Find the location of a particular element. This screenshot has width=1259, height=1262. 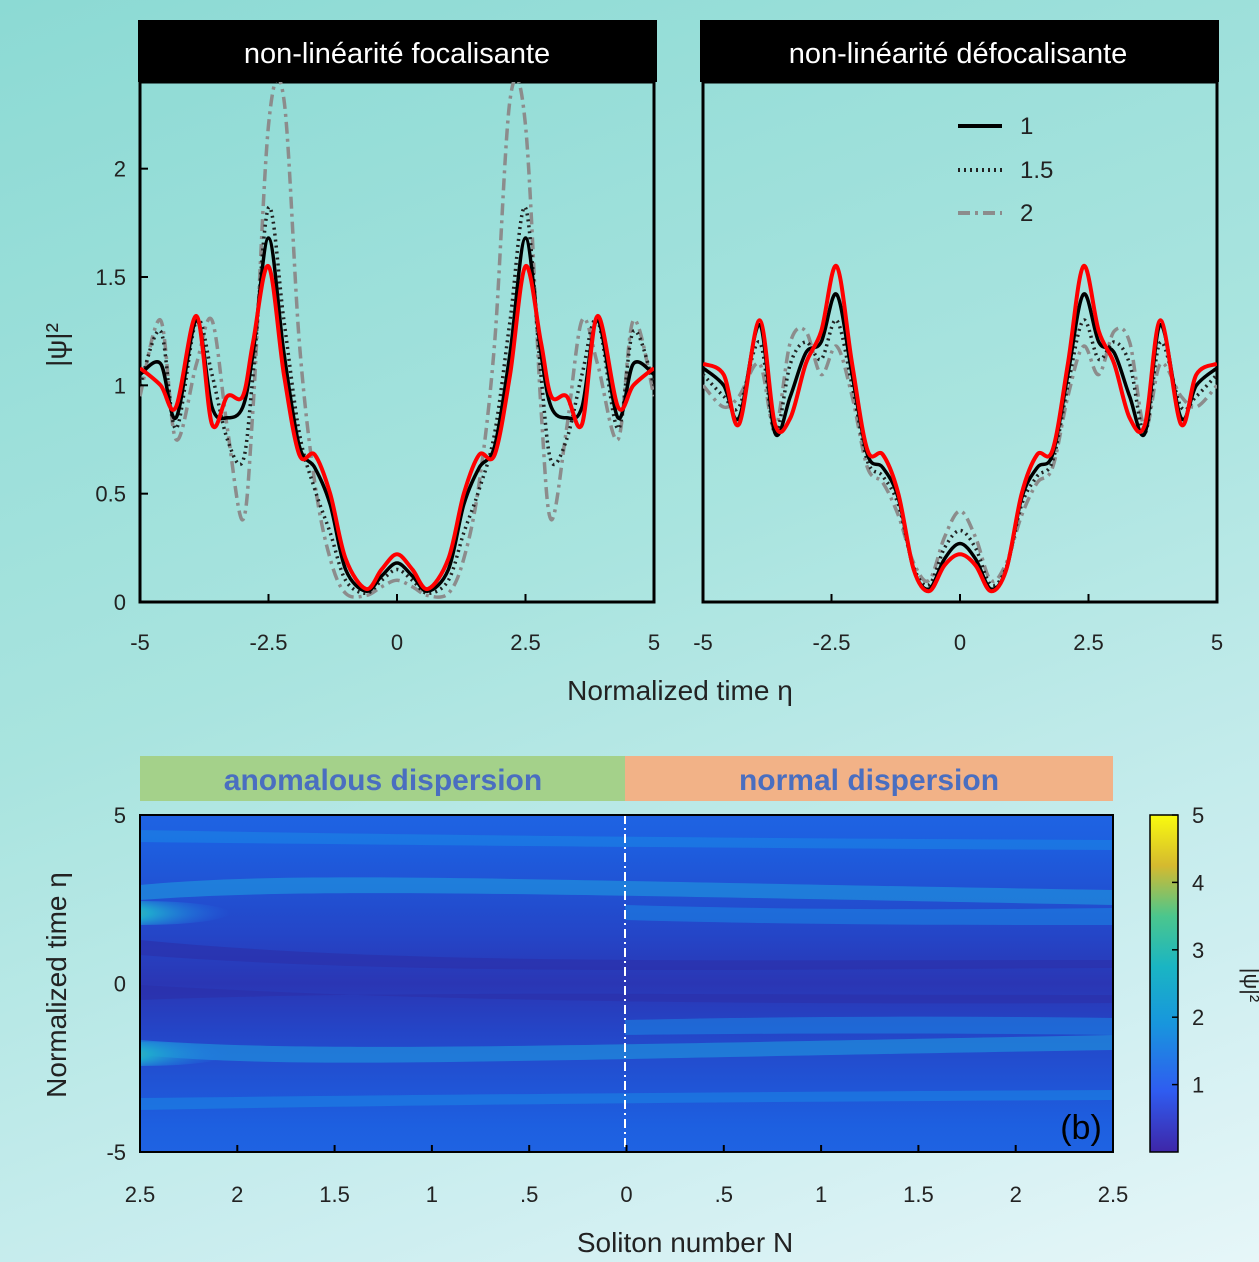

anomalous-label: anomalous dispersion is located at coordinates (383, 780).